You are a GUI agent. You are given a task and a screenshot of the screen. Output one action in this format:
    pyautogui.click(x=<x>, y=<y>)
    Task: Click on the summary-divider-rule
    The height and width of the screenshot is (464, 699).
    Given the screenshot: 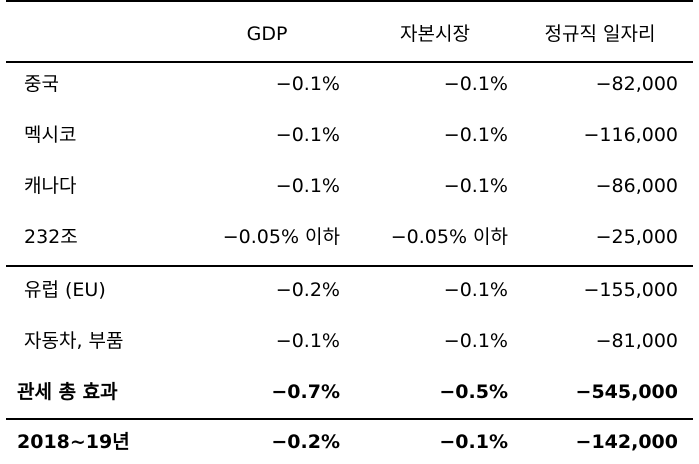 What is the action you would take?
    pyautogui.click(x=349, y=419)
    